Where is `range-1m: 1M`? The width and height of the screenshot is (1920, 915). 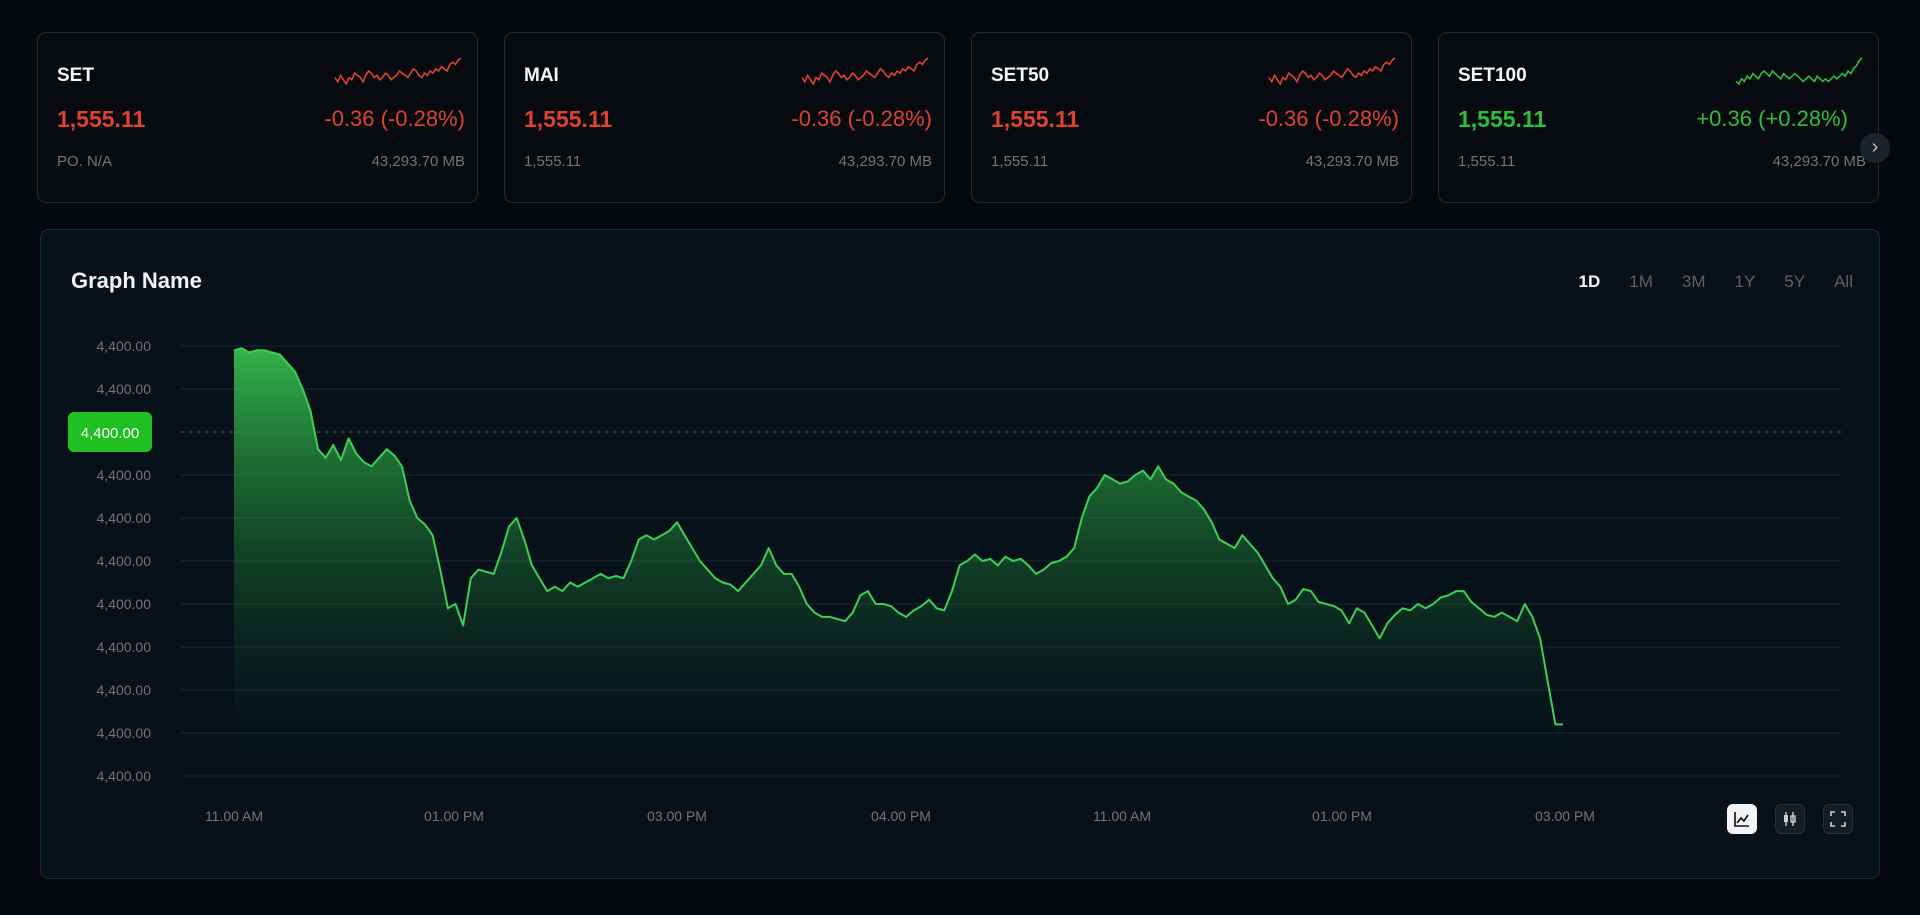 range-1m: 1M is located at coordinates (1641, 281).